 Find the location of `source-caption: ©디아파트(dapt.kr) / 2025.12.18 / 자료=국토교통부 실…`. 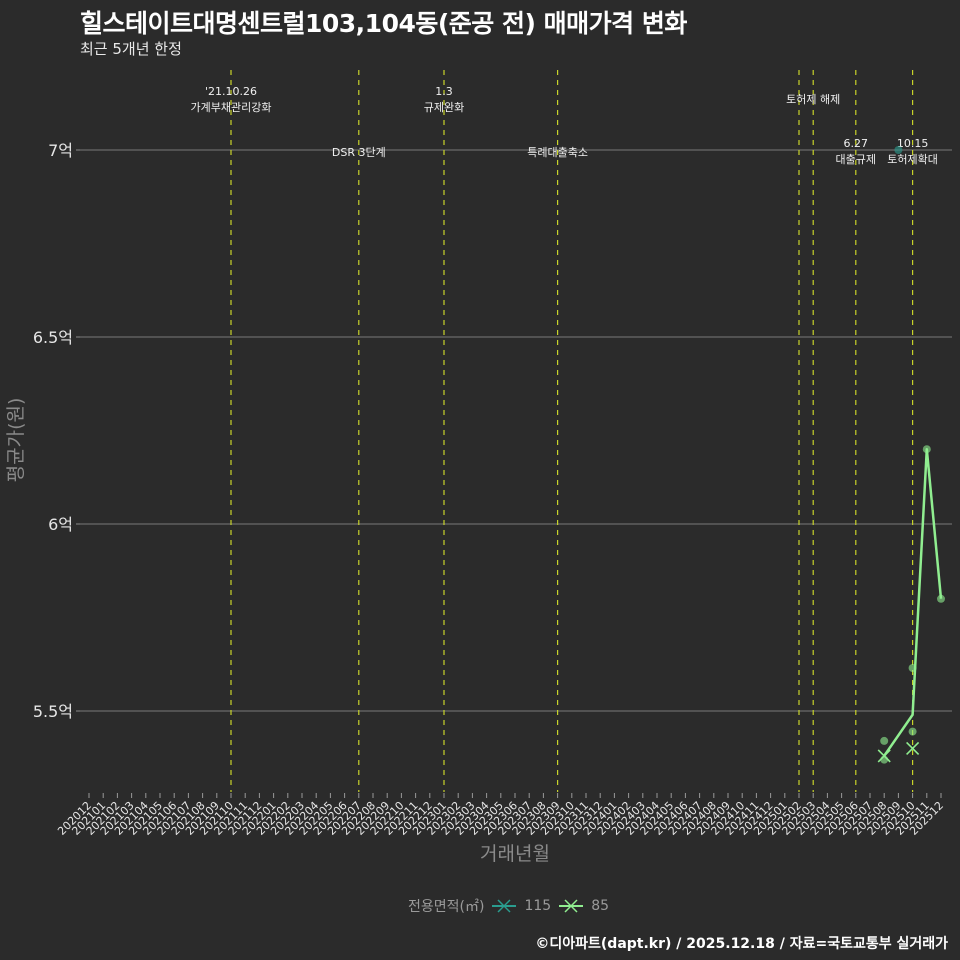

source-caption: ©디아파트(dapt.kr) / 2025.12.18 / 자료=국토교통부 실… is located at coordinates (741, 944).